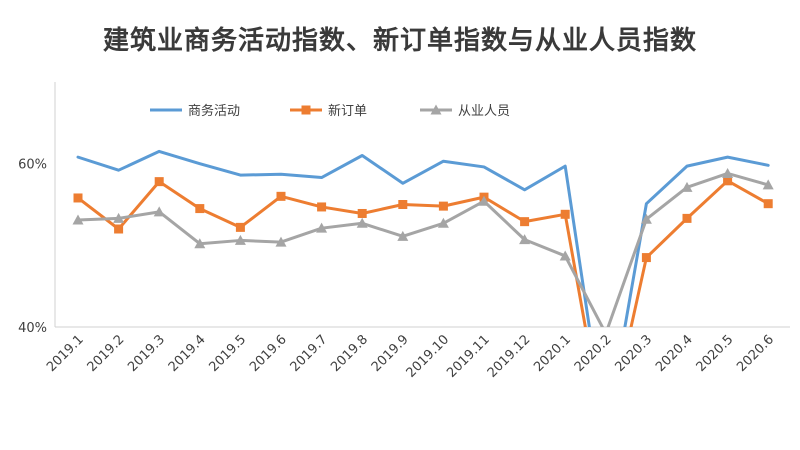 This screenshot has width=800, height=450. I want to click on y-tick-labels: 40% 60%, so click(32, 247).